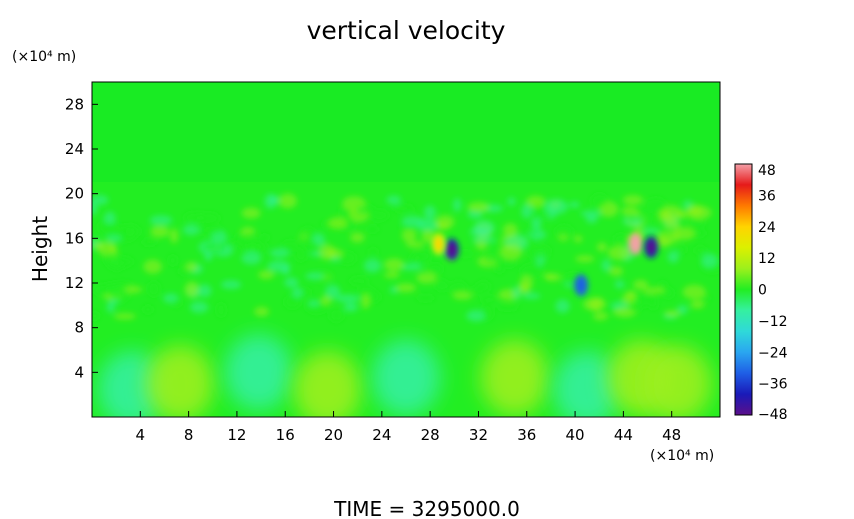 This screenshot has height=519, width=854. Describe the element at coordinates (767, 171) in the screenshot. I see `colorbar-tick-label: 48` at that location.